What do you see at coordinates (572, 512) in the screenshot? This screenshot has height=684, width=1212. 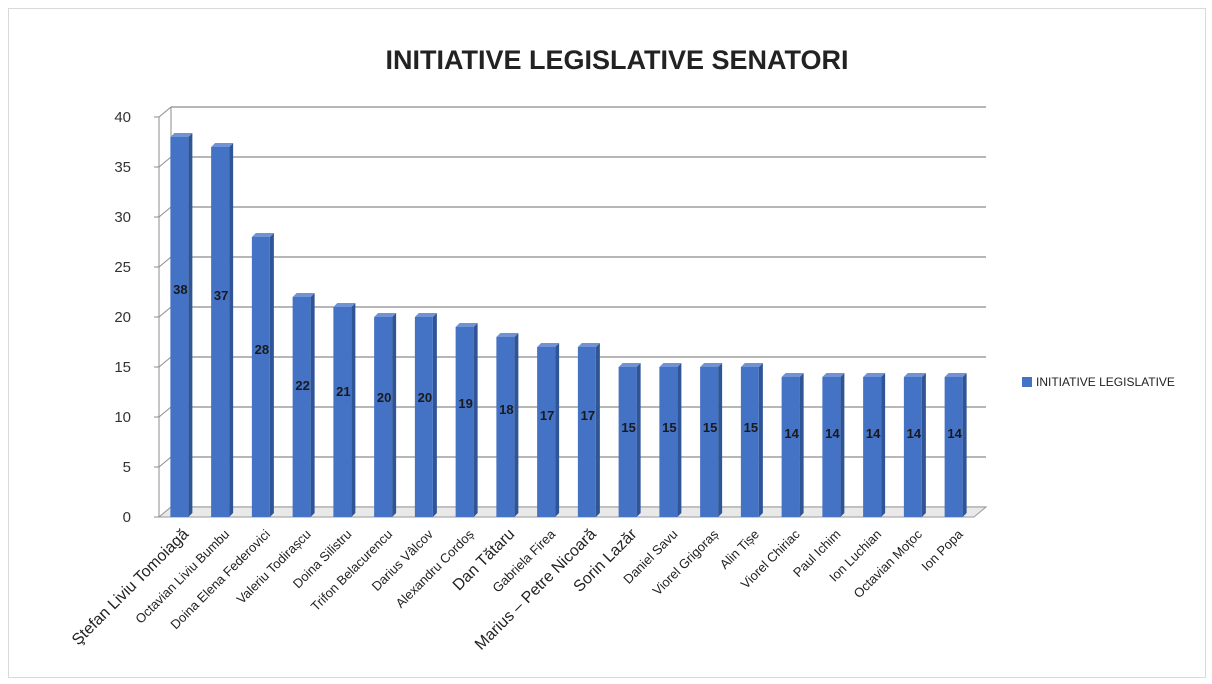 I see `chart-floor` at bounding box center [572, 512].